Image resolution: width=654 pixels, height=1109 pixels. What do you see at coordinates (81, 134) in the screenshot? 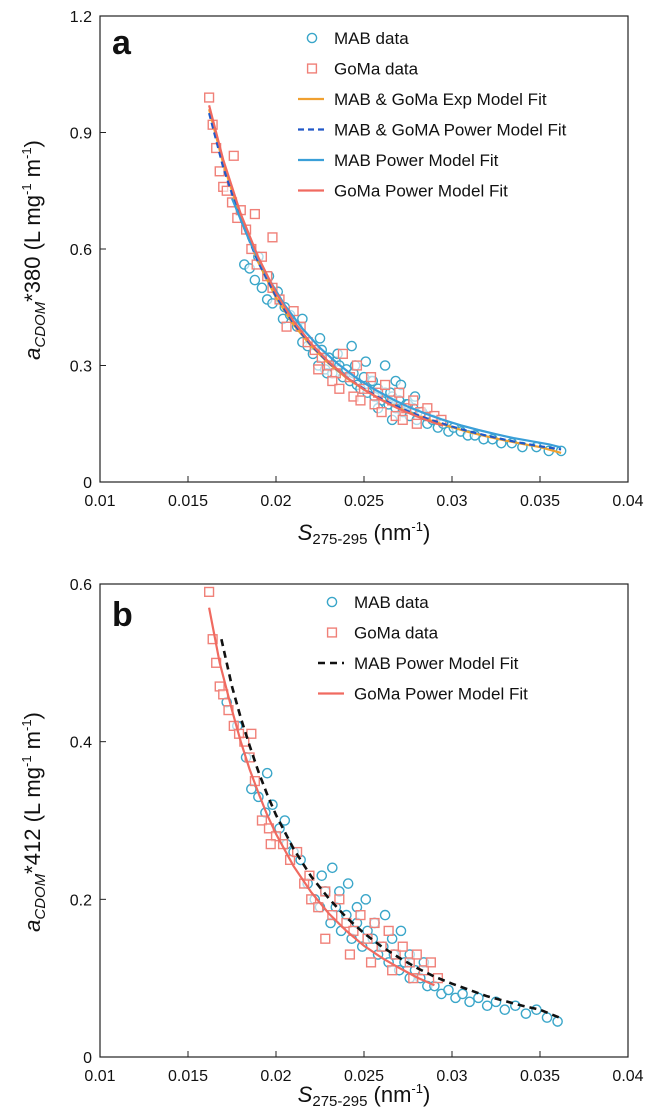
I see `y-tick-label: 0.9` at bounding box center [81, 134].